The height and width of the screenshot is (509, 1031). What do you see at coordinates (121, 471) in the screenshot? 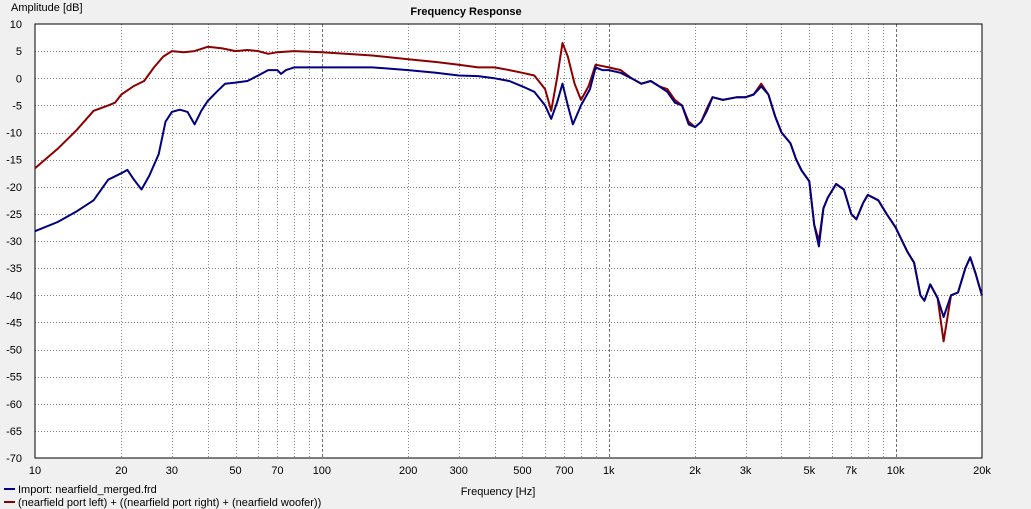
I see `x-tick-label-1: 20` at bounding box center [121, 471].